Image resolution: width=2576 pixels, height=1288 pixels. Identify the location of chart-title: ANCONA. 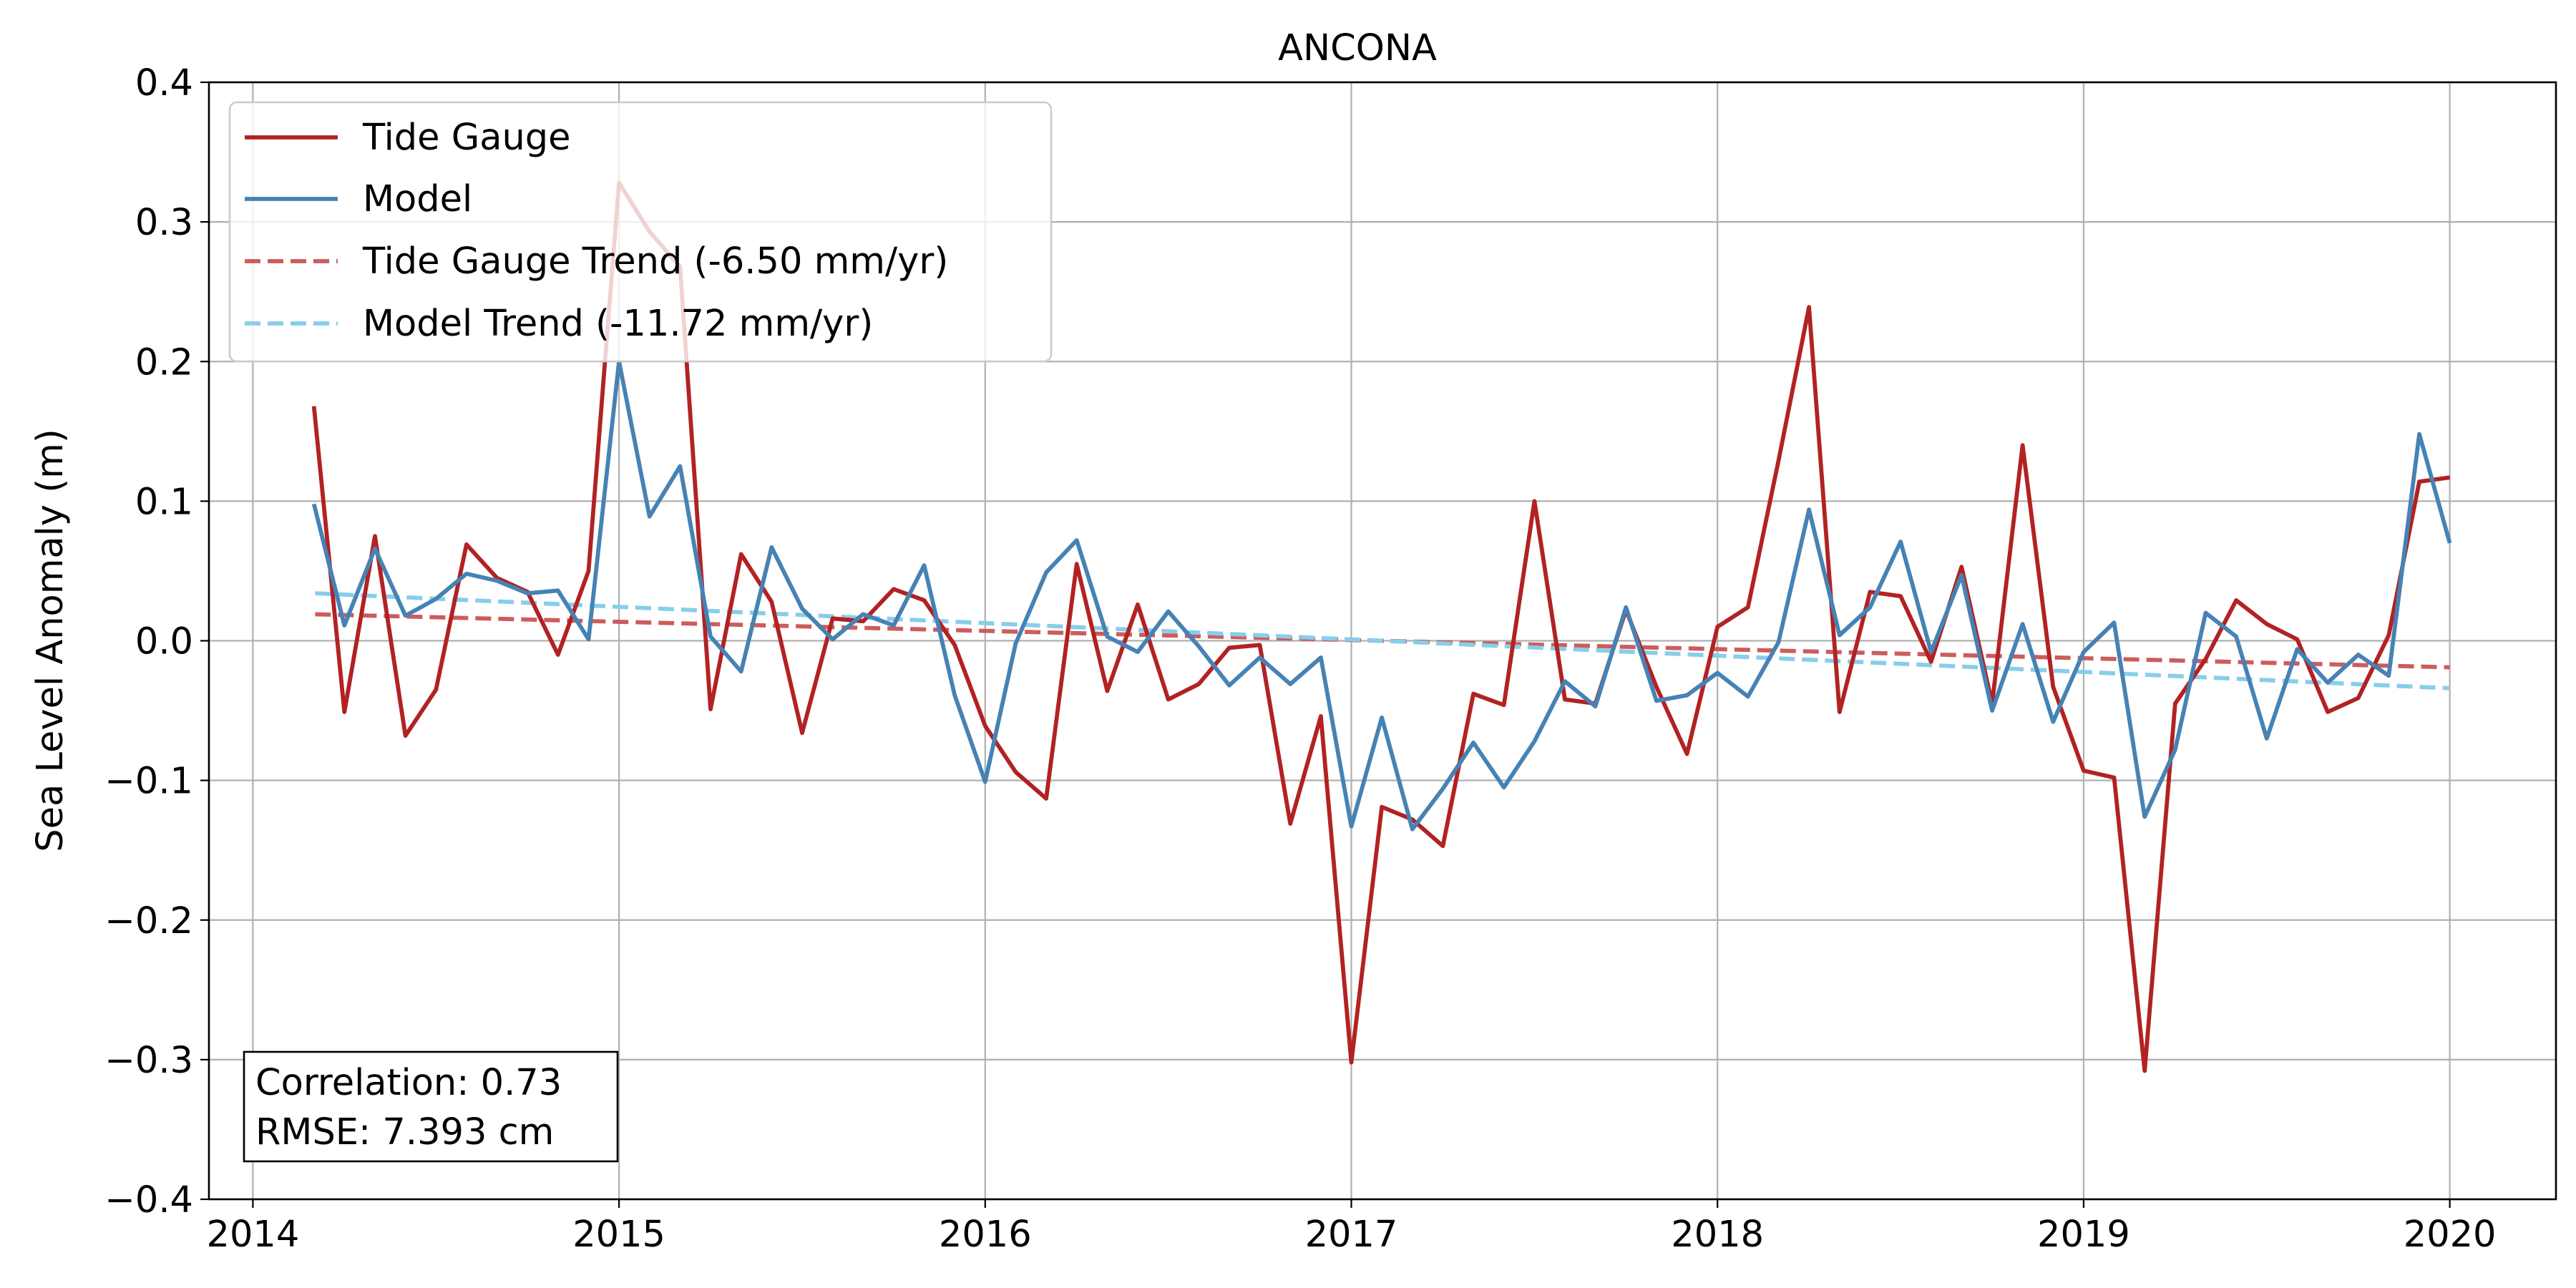
(1357, 48).